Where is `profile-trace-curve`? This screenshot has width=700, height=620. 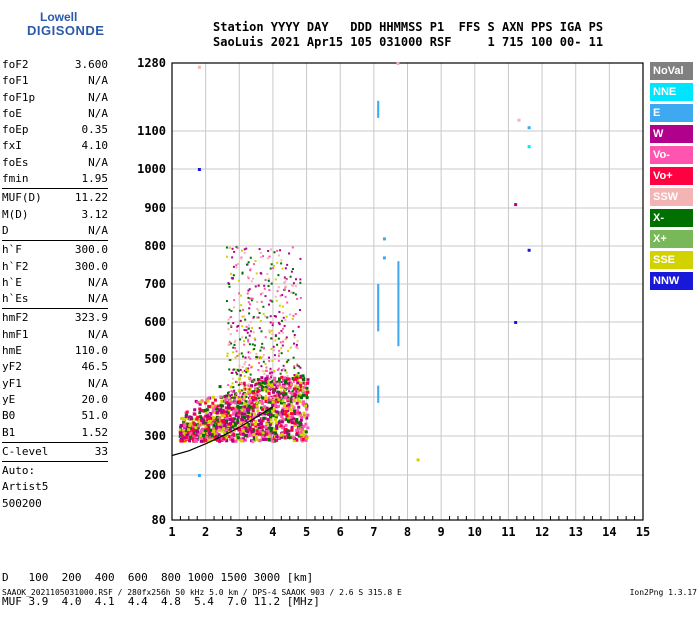 profile-trace-curve is located at coordinates (222, 431).